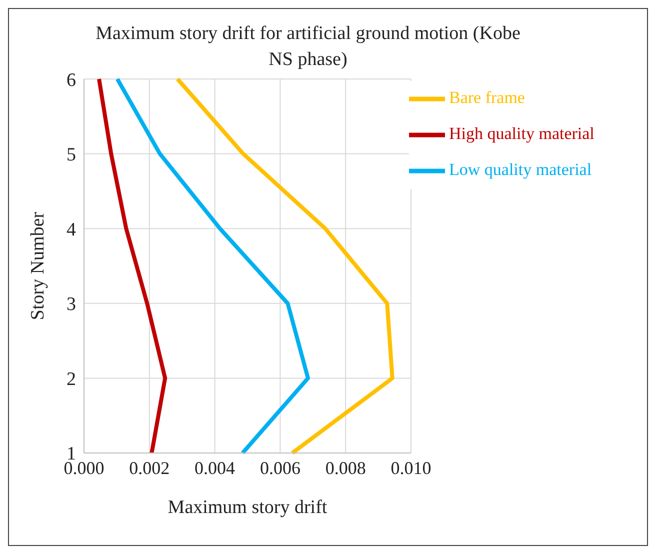 This screenshot has height=554, width=656. I want to click on y-tick-label: 3, so click(71, 305).